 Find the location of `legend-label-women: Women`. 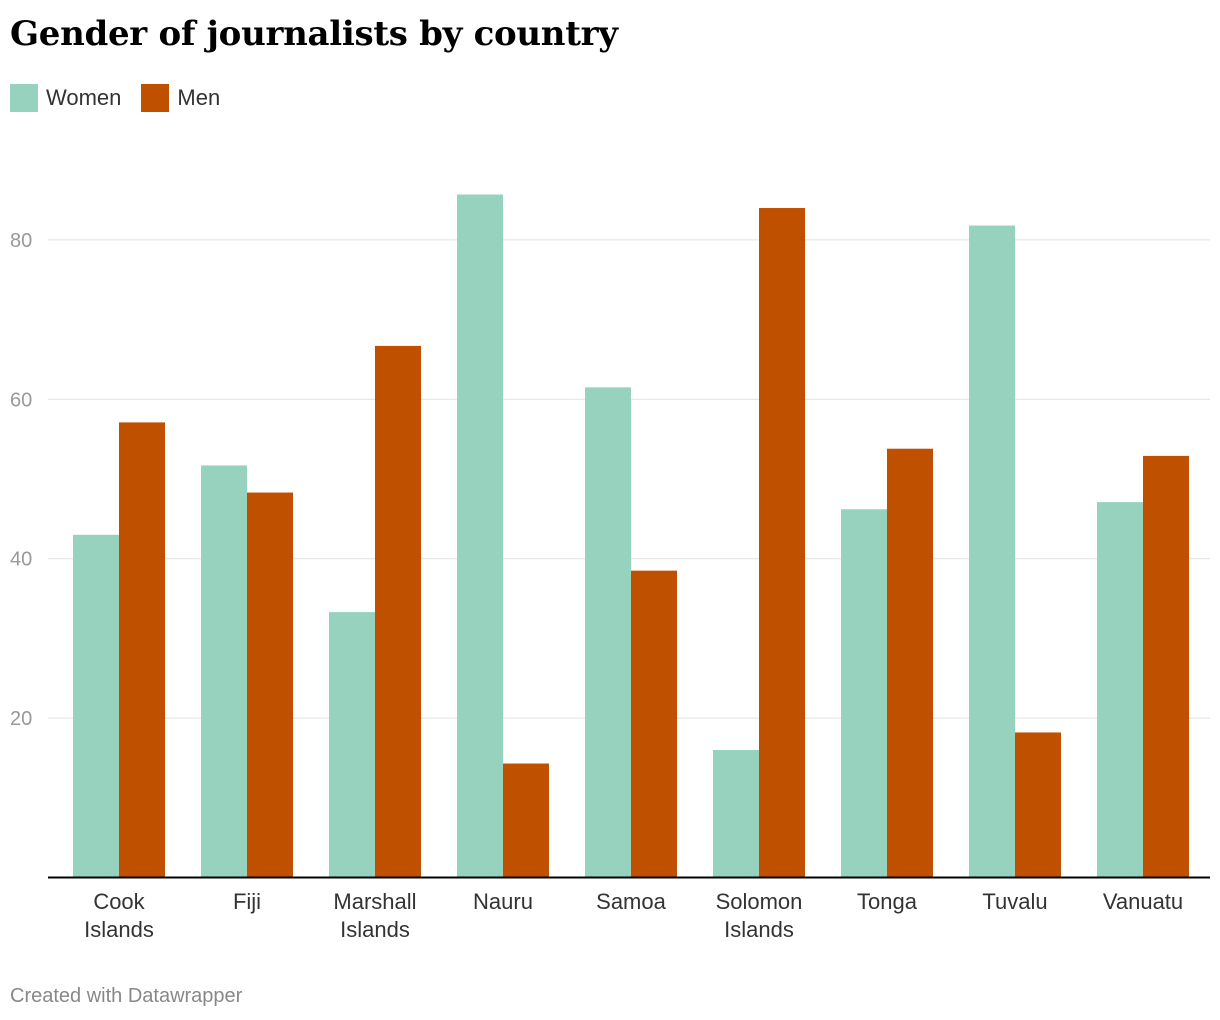

legend-label-women: Women is located at coordinates (84, 97).